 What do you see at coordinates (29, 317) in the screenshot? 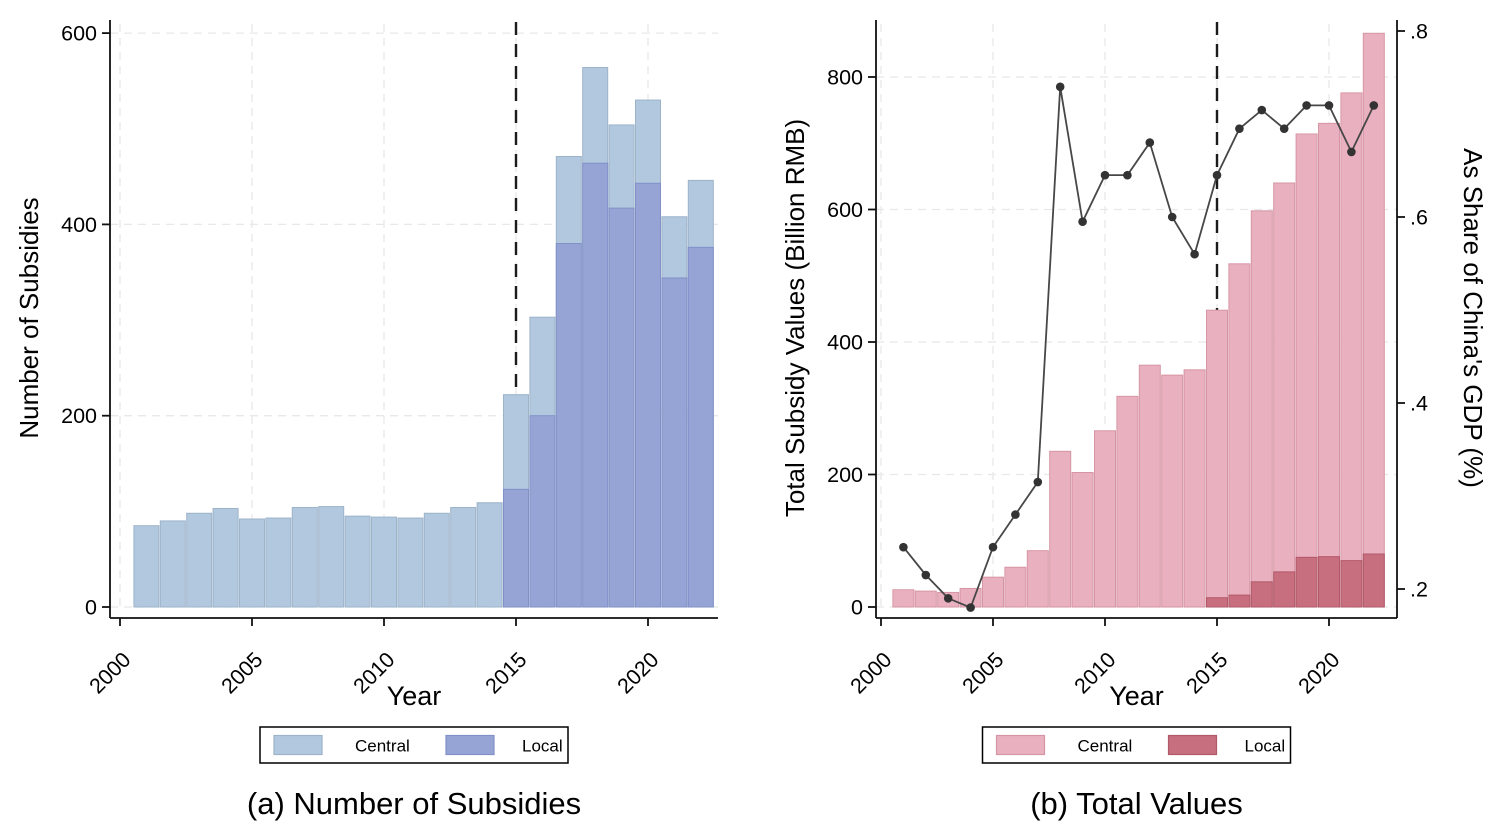
I see `yaxis-title-a: Number of Subsidies` at bounding box center [29, 317].